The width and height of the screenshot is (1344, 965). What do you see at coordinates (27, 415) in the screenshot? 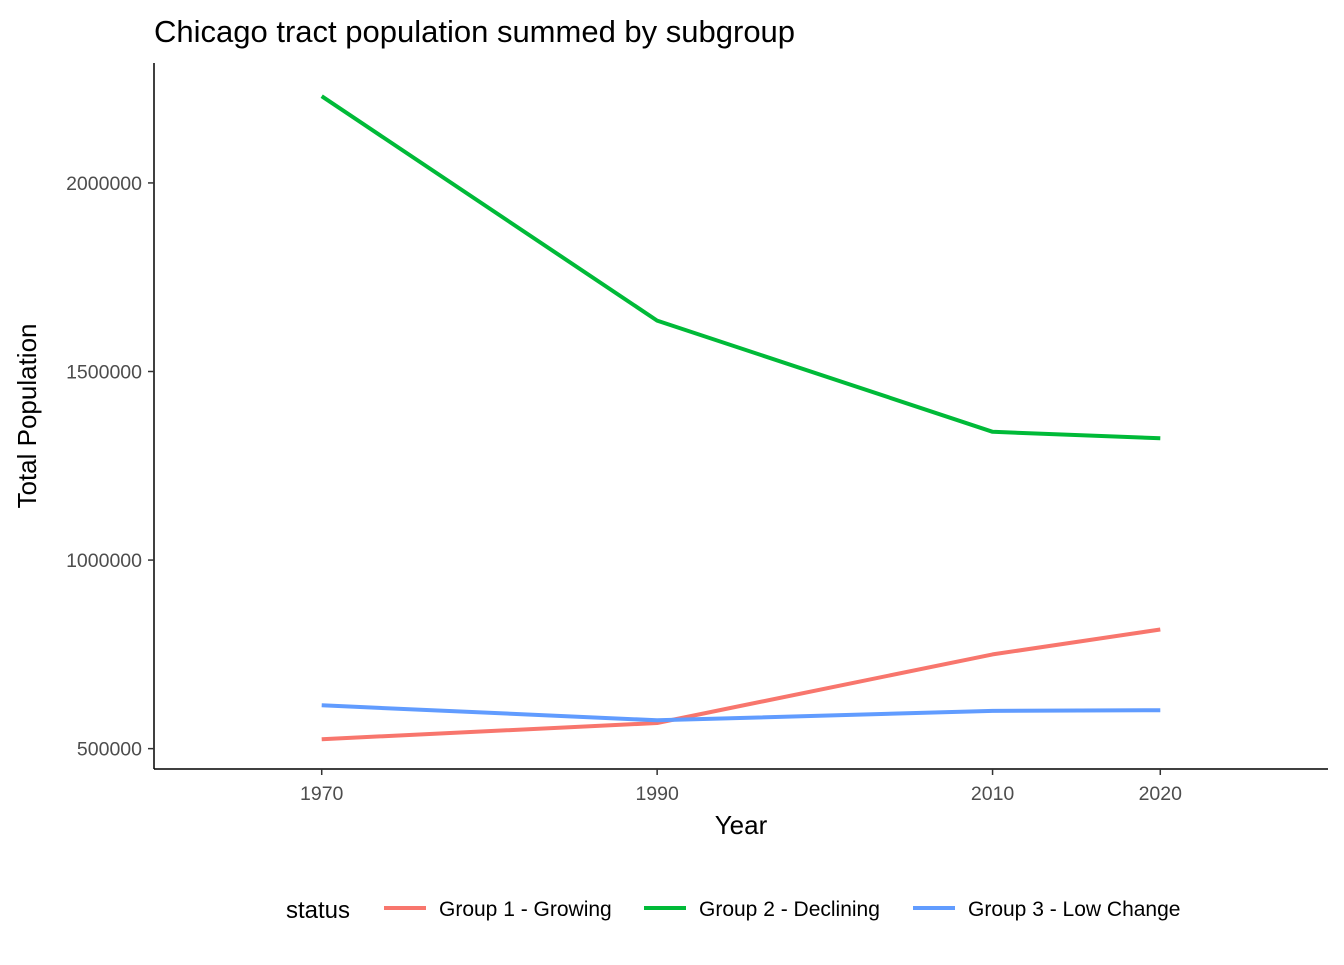
I see `y-axis-title: Total Population` at bounding box center [27, 415].